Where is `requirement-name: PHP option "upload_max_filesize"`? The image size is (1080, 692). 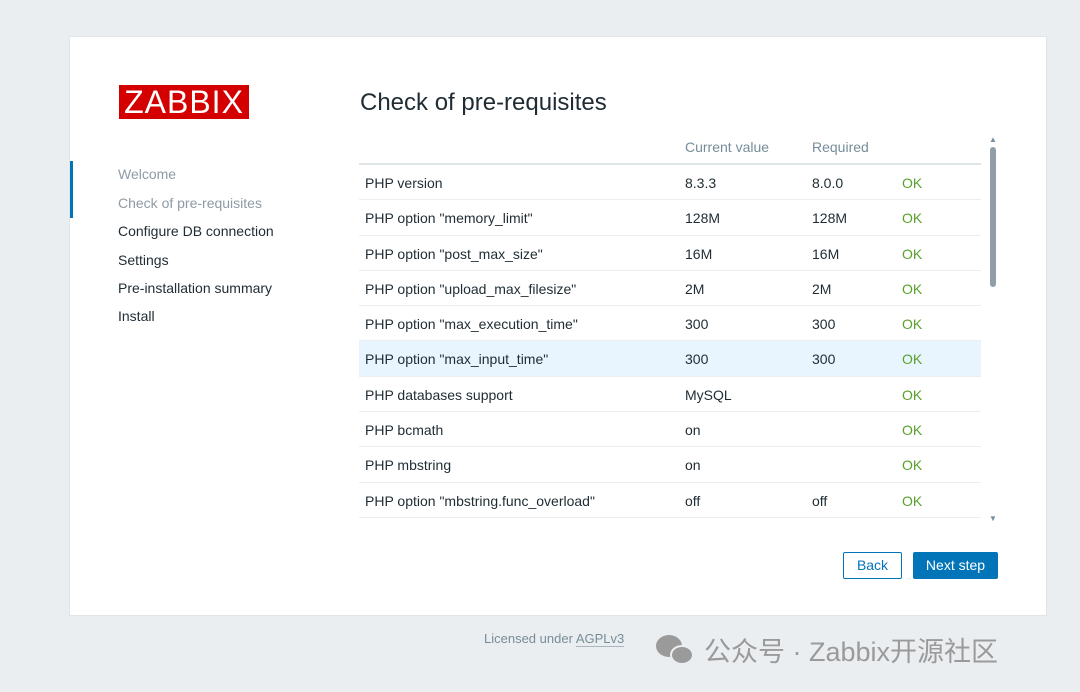 requirement-name: PHP option "upload_max_filesize" is located at coordinates (471, 288).